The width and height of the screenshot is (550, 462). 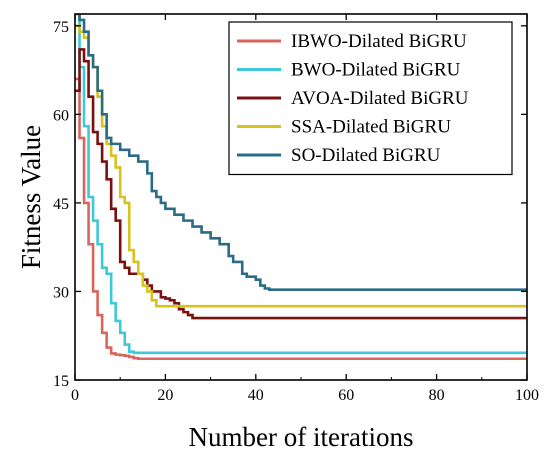 What do you see at coordinates (61, 204) in the screenshot?
I see `y-tick-label: 45` at bounding box center [61, 204].